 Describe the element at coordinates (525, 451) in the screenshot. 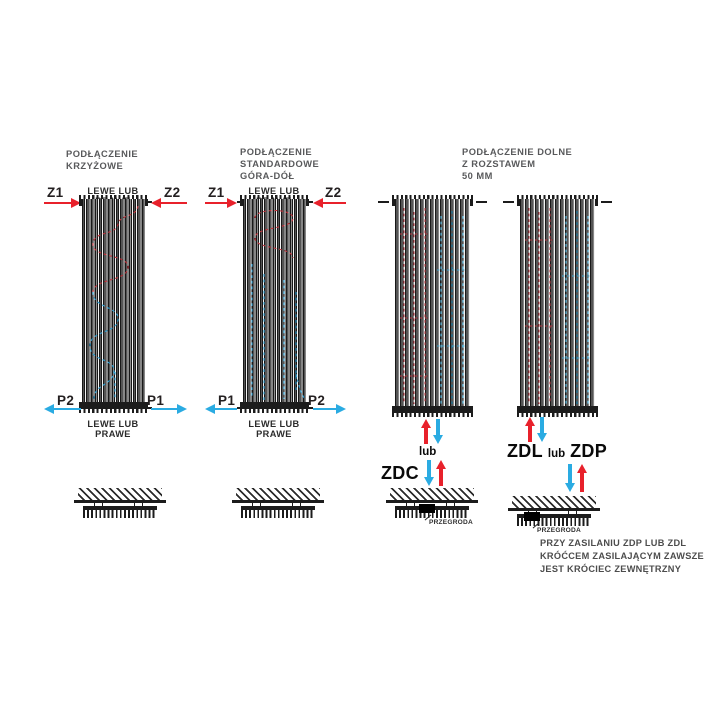

I see `zdl-label: ZDL` at that location.